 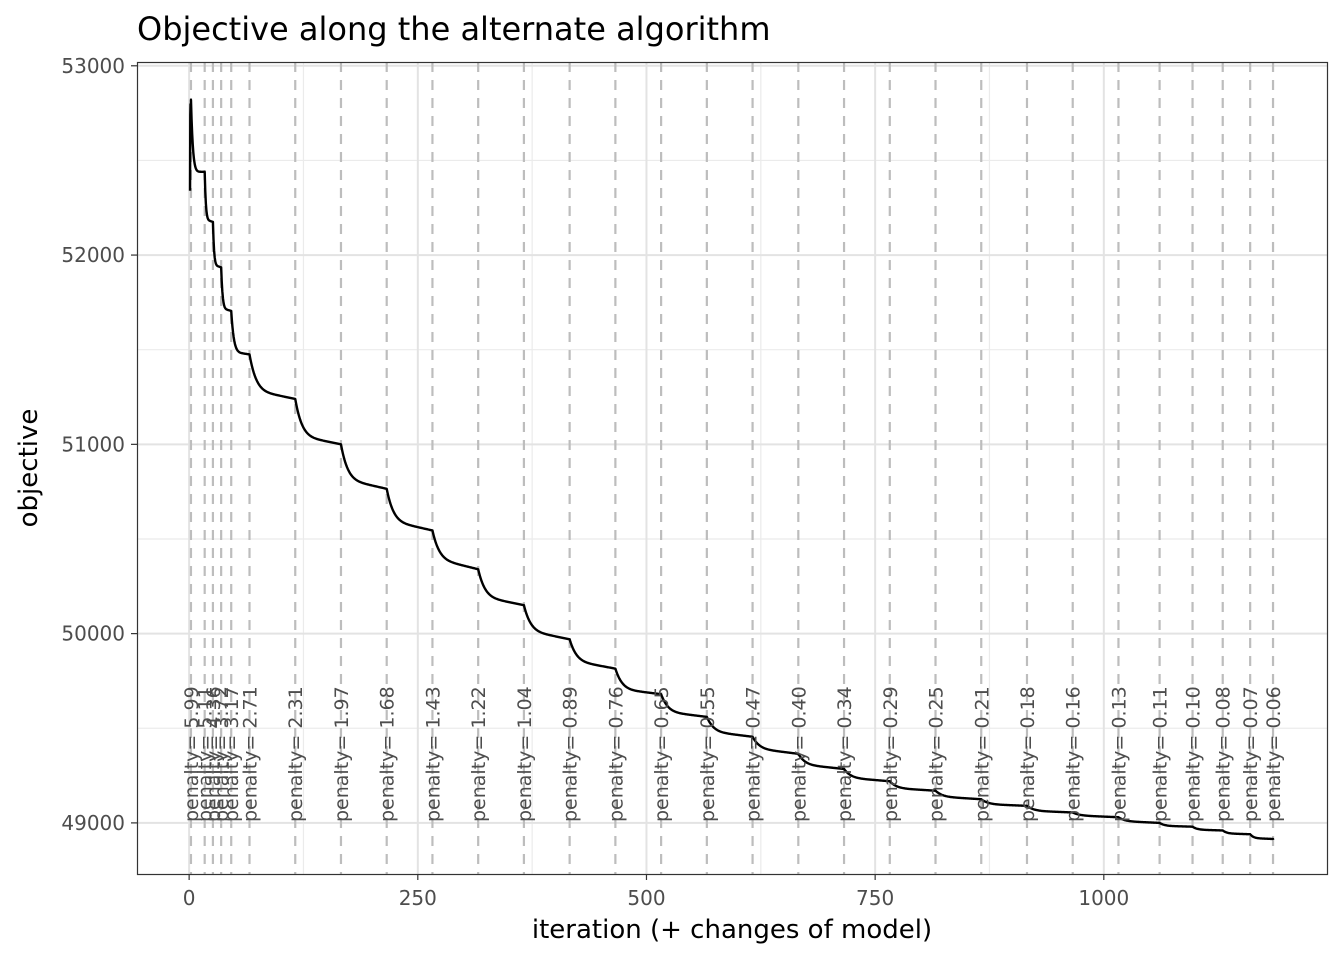 I want to click on penalty-label: penalty= 0.06, so click(x=1274, y=754).